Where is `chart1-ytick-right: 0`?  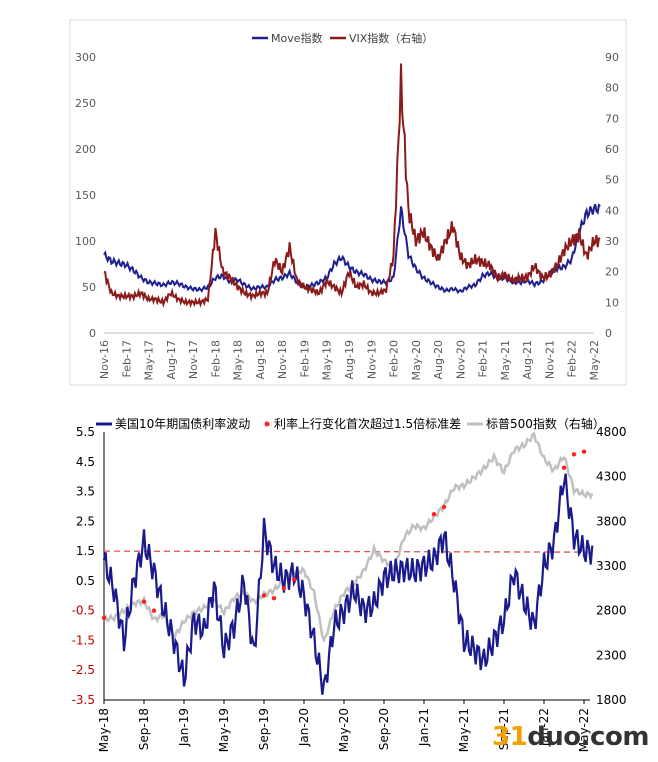
chart1-ytick-right: 0 is located at coordinates (608, 333).